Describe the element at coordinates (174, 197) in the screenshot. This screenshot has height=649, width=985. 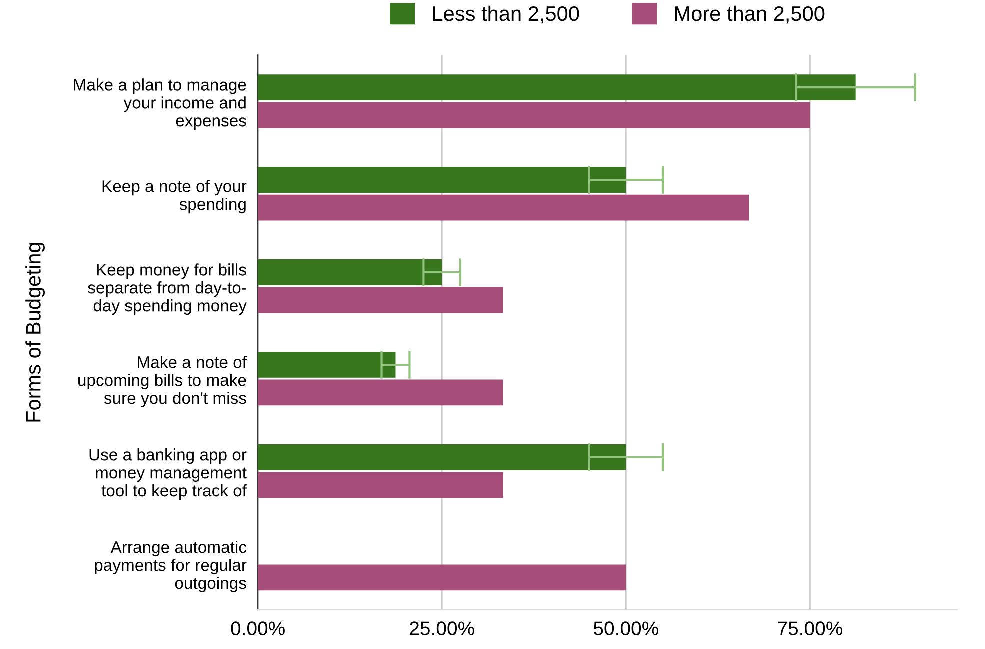
I see `y-tick-label: Keep a note of your spending` at that location.